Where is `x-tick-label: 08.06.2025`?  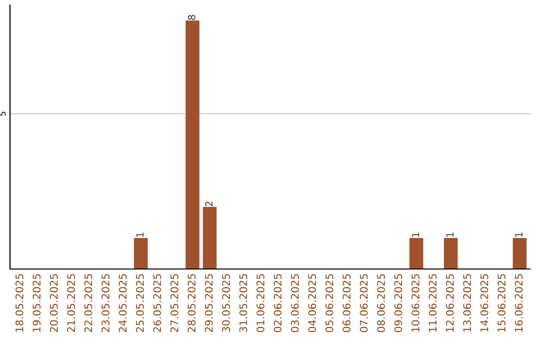
x-tick-label: 08.06.2025 is located at coordinates (381, 303).